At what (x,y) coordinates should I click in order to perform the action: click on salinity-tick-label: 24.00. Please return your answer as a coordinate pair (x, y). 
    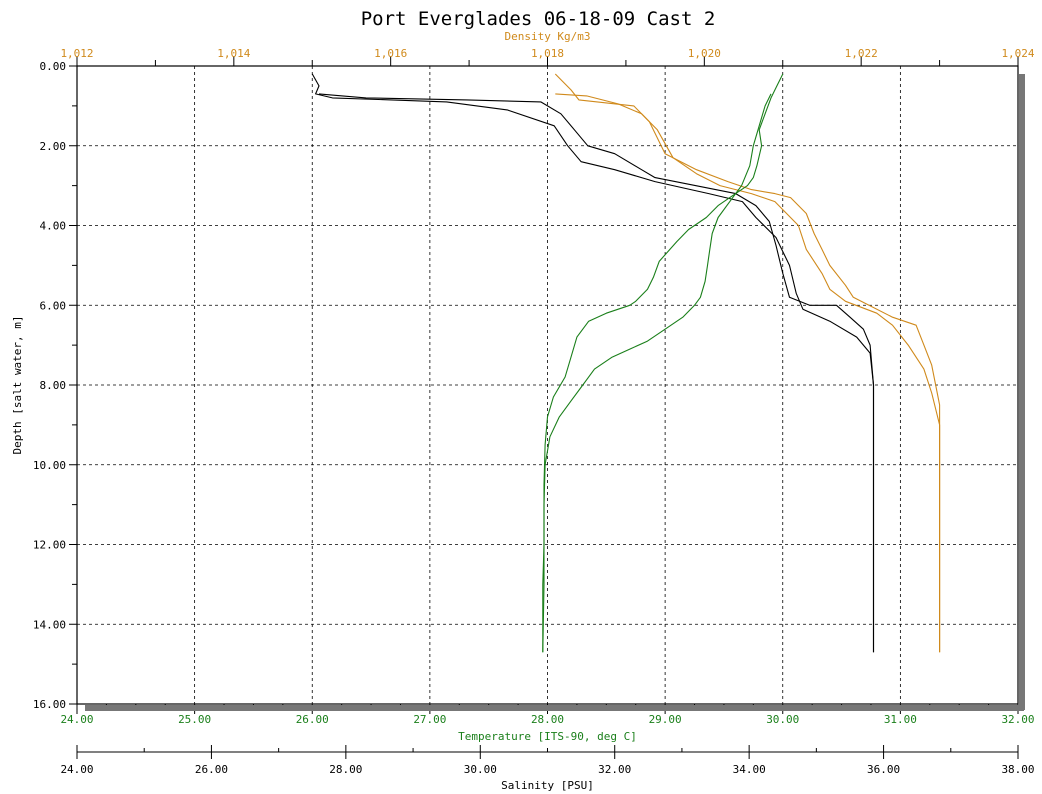
    Looking at the image, I should click on (76, 769).